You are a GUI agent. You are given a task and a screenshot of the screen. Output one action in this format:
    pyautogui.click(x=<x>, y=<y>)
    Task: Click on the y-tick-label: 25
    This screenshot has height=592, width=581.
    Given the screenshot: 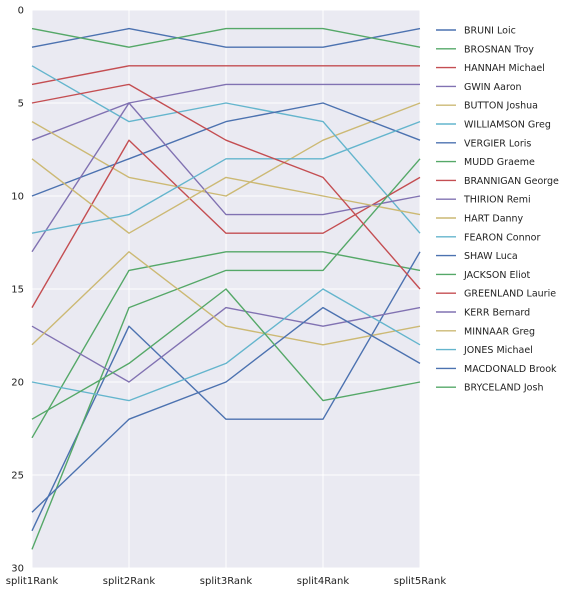 What is the action you would take?
    pyautogui.click(x=17, y=476)
    